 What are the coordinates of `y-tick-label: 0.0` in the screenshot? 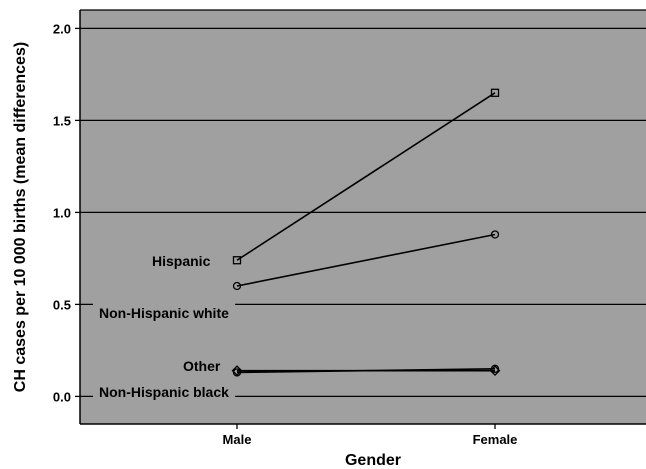 It's located at (62, 396).